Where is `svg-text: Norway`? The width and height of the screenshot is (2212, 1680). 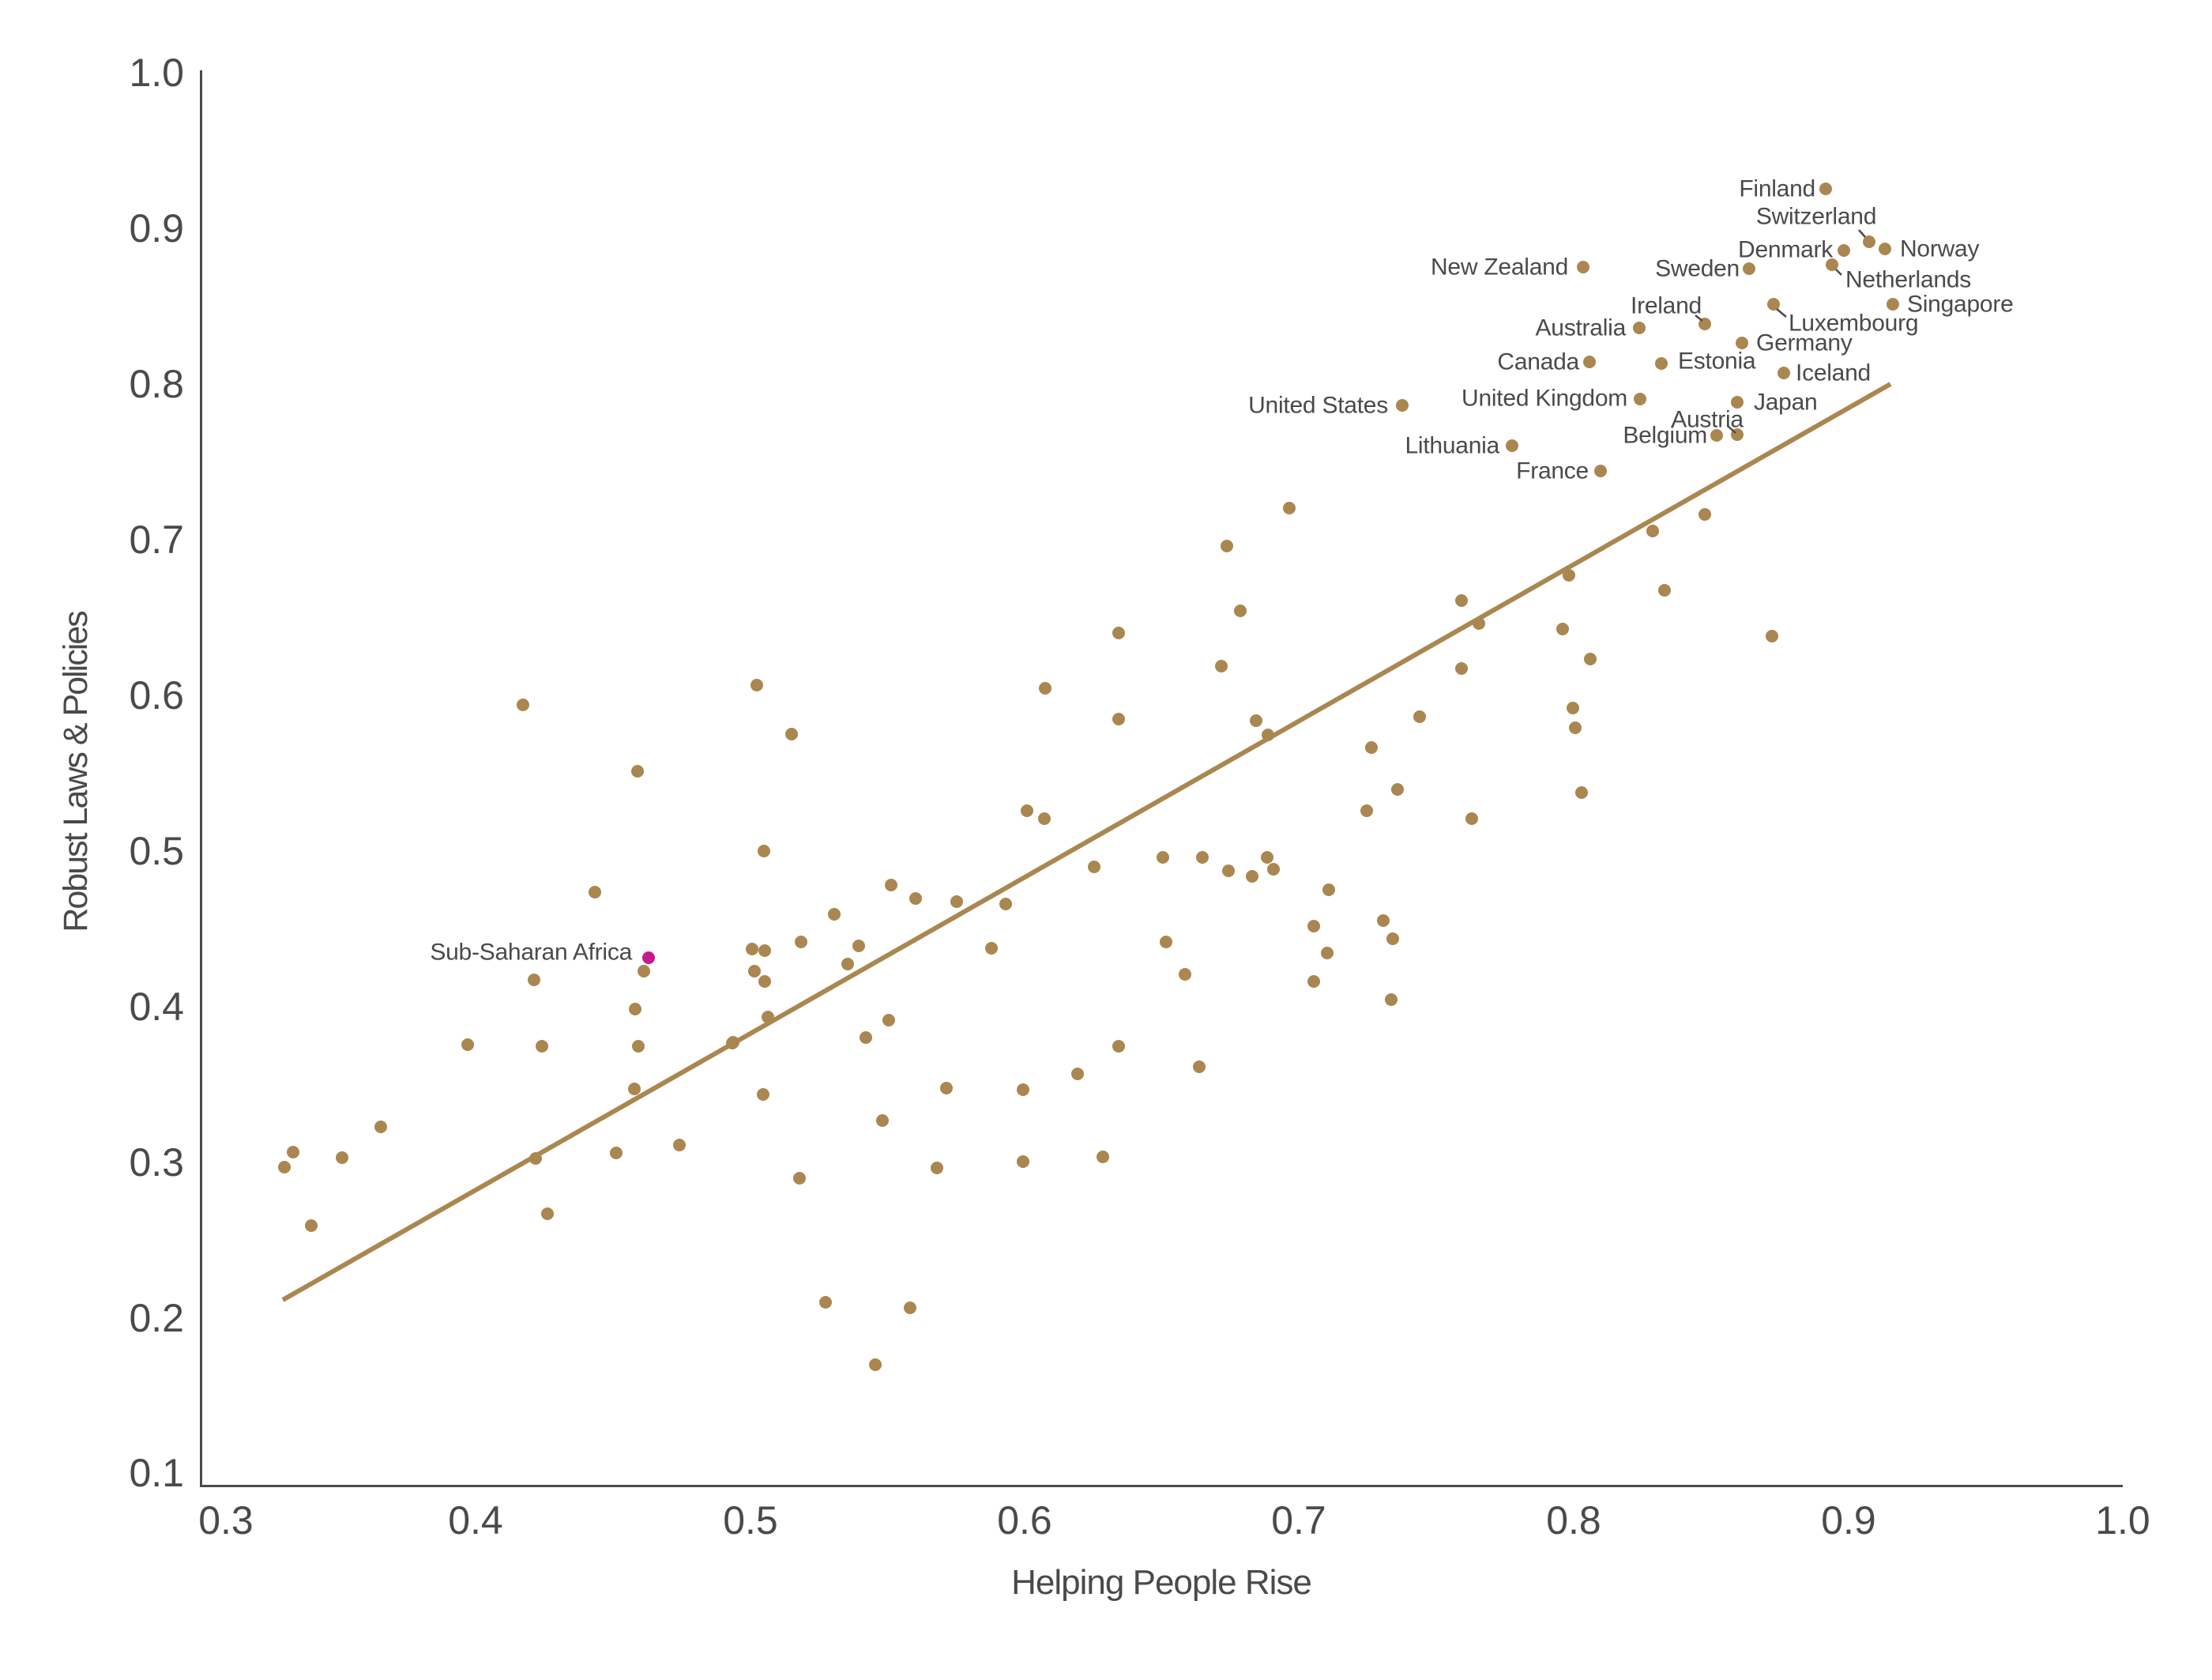
svg-text: Norway is located at coordinates (1940, 249).